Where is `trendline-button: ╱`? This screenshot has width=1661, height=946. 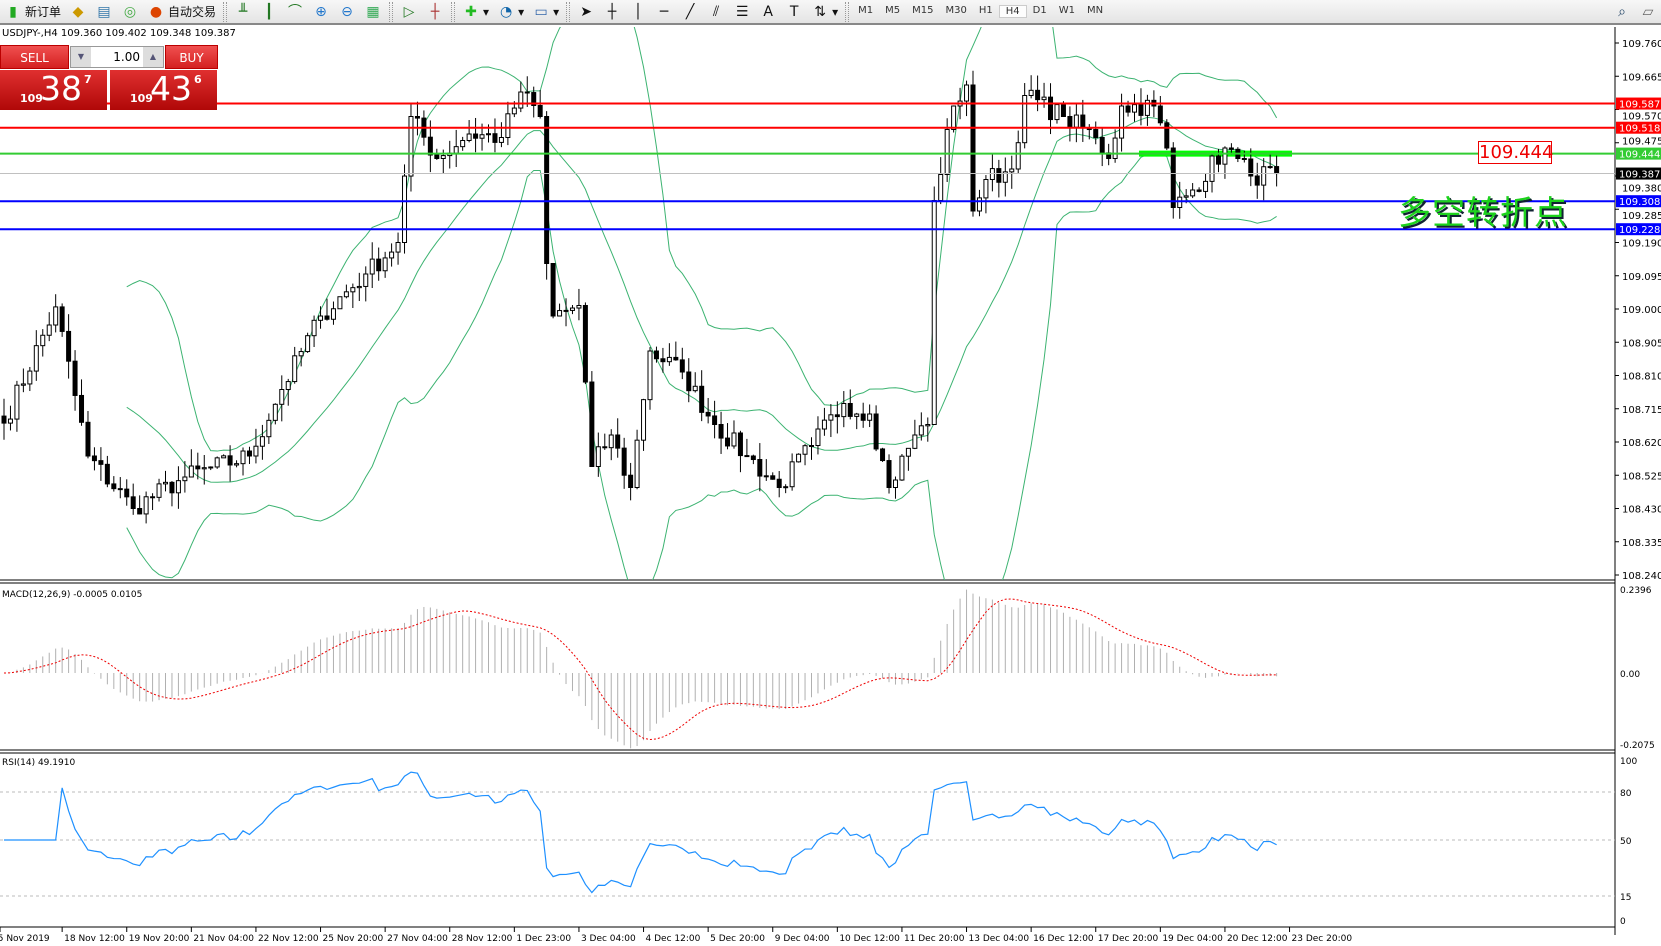
trendline-button: ╱ is located at coordinates (690, 12).